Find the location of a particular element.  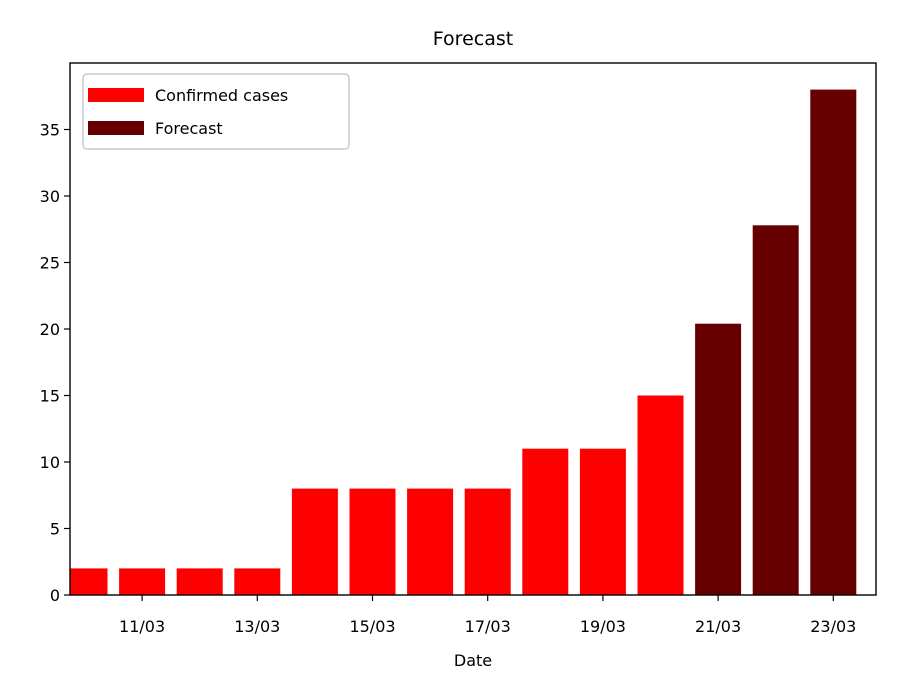

y-tick-label: 15 is located at coordinates (50, 396).